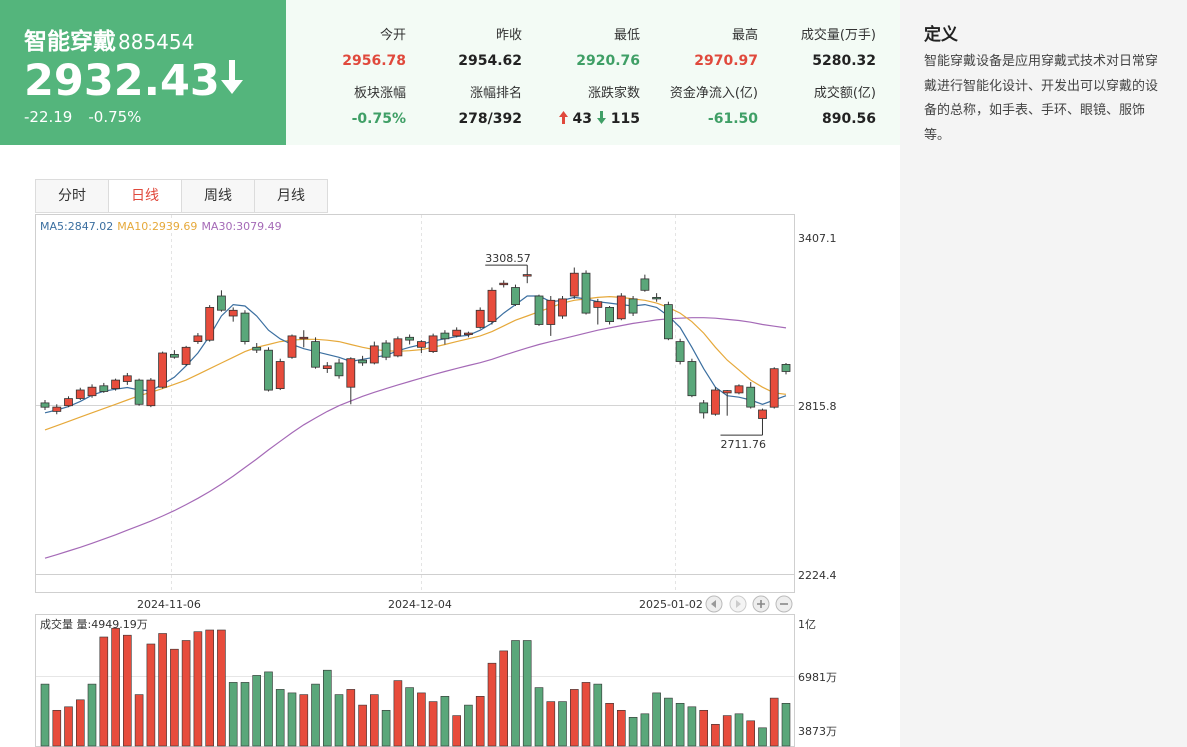 Image resolution: width=1187 pixels, height=747 pixels. What do you see at coordinates (761, 604) in the screenshot?
I see `zoom-in-icon` at bounding box center [761, 604].